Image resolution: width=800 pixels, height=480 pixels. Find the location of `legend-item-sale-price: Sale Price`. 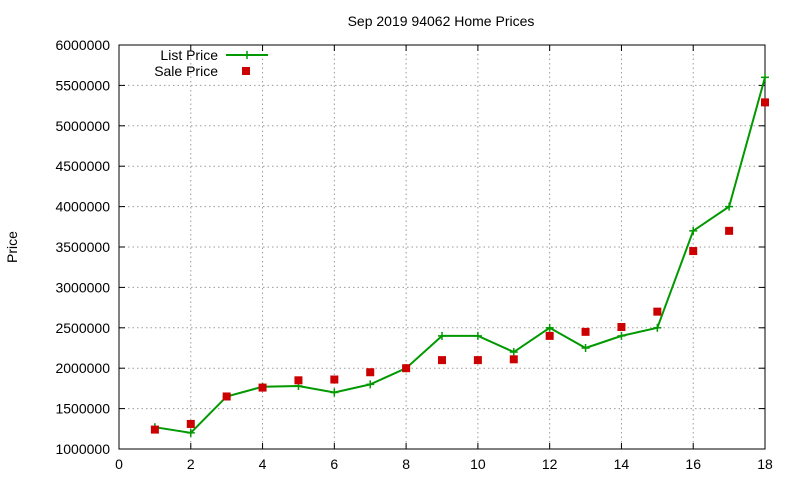

legend-item-sale-price: Sale Price is located at coordinates (202, 71).